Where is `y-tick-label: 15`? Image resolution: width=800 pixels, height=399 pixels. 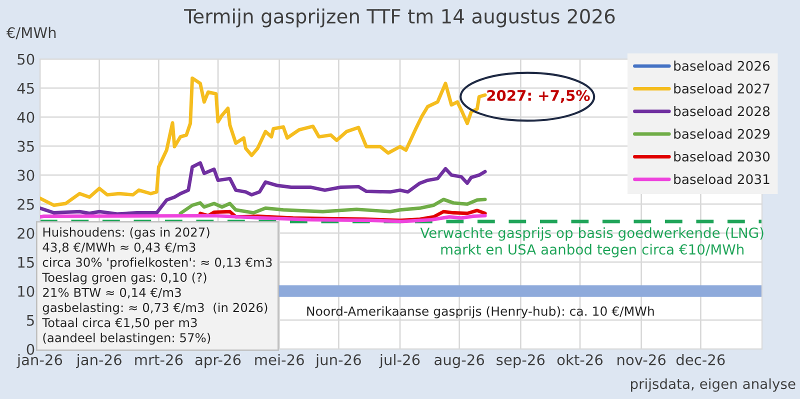
y-tick-label: 15 is located at coordinates (26, 262).